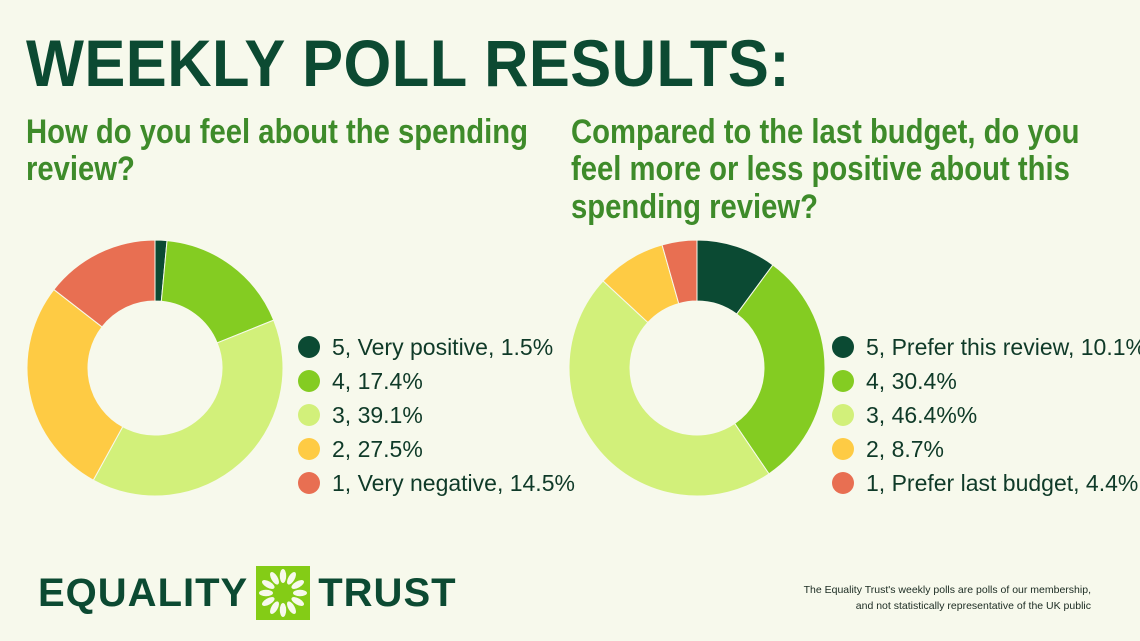 The height and width of the screenshot is (641, 1140). Describe the element at coordinates (922, 414) in the screenshot. I see `legend-label: 3, 46.4%%` at that location.